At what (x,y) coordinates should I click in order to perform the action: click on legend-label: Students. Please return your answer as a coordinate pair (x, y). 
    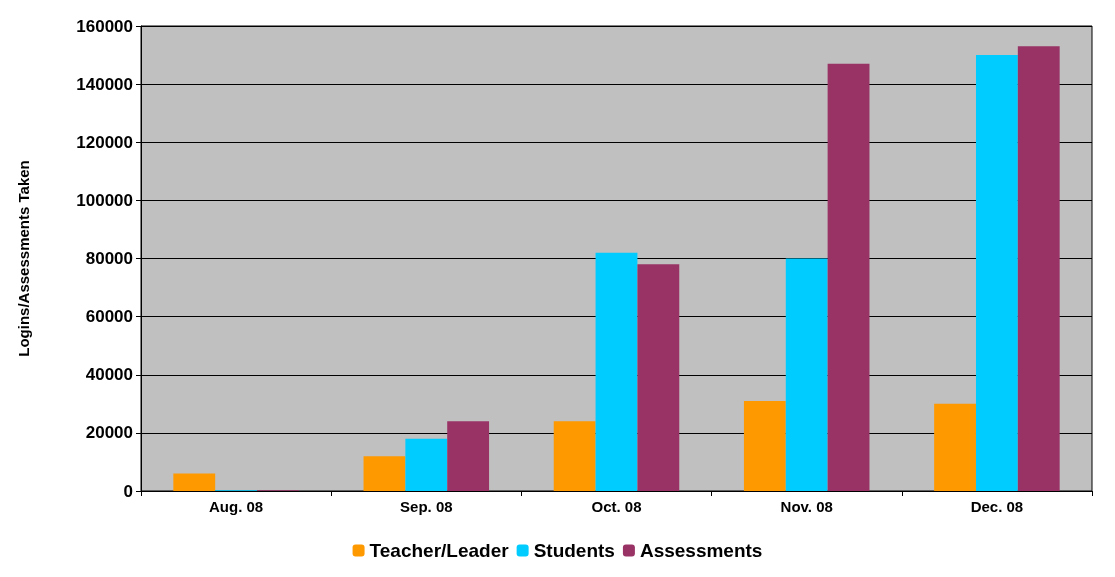
    Looking at the image, I should click on (574, 550).